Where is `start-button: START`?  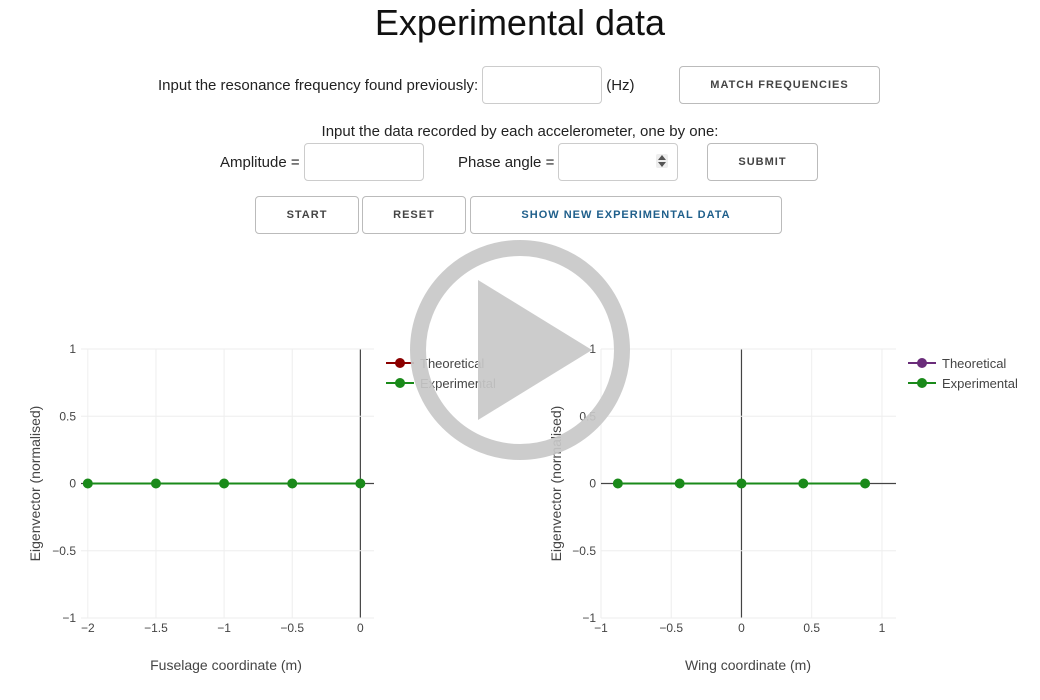
start-button: START is located at coordinates (307, 215).